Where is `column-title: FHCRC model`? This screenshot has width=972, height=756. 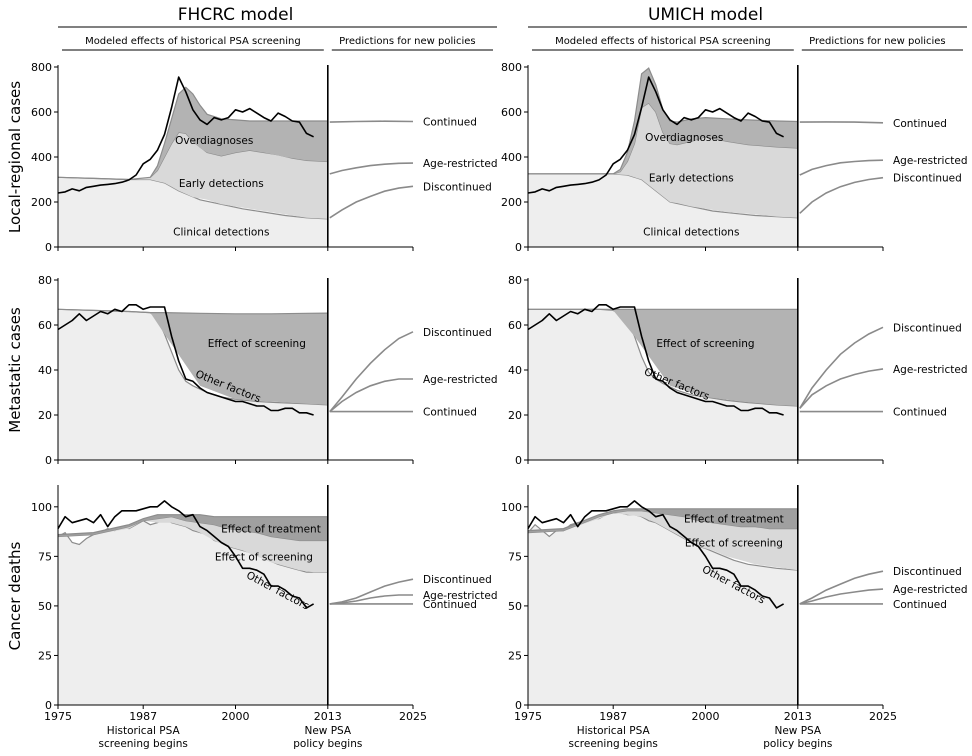 column-title: FHCRC model is located at coordinates (236, 15).